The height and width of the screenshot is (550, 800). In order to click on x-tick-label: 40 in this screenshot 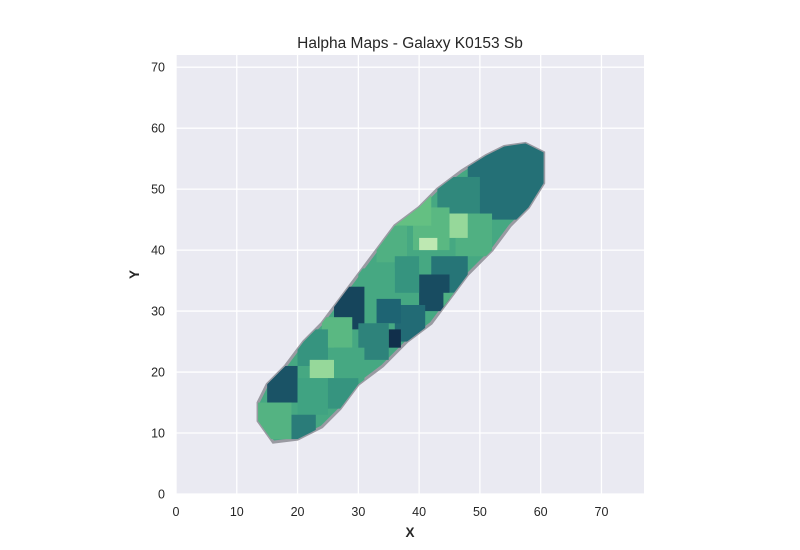, I will do `click(419, 512)`.